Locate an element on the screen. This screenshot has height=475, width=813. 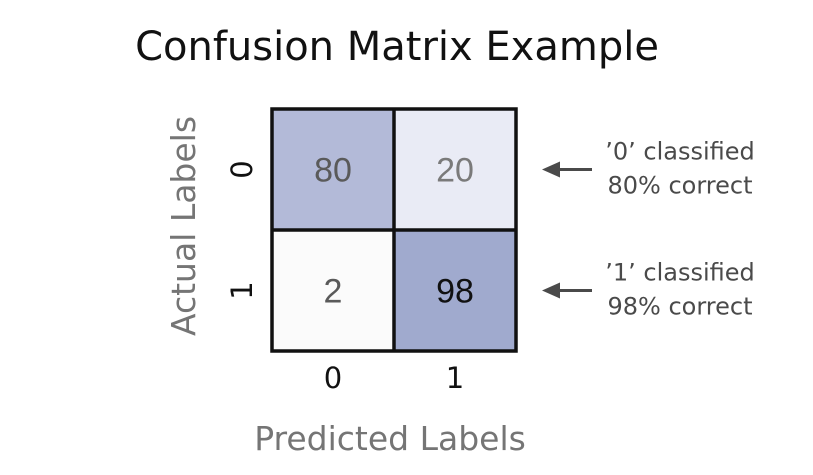
cell-value-0-0: 80 is located at coordinates (333, 171).